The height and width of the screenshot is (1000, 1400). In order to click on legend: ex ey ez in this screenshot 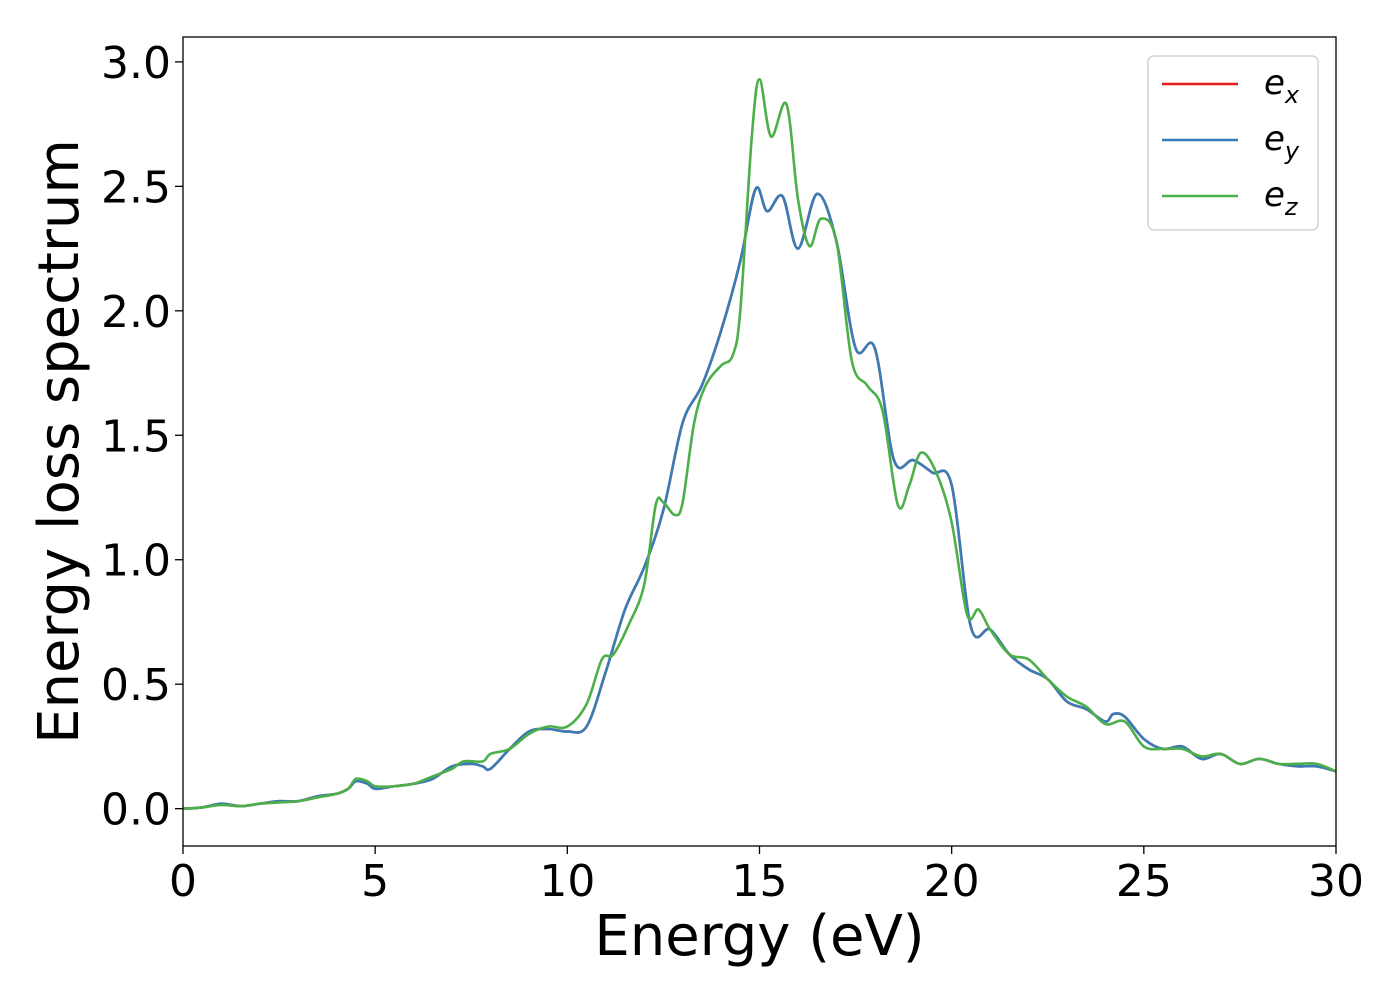, I will do `click(1233, 143)`.